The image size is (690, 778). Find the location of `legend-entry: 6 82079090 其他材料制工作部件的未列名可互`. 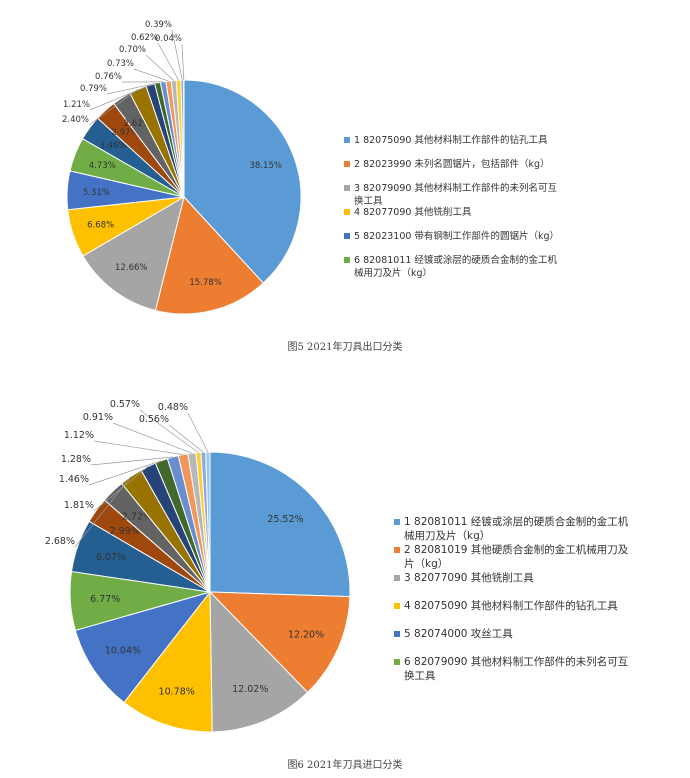

legend-entry: 6 82079090 其他材料制工作部件的未列名可互 is located at coordinates (516, 661).